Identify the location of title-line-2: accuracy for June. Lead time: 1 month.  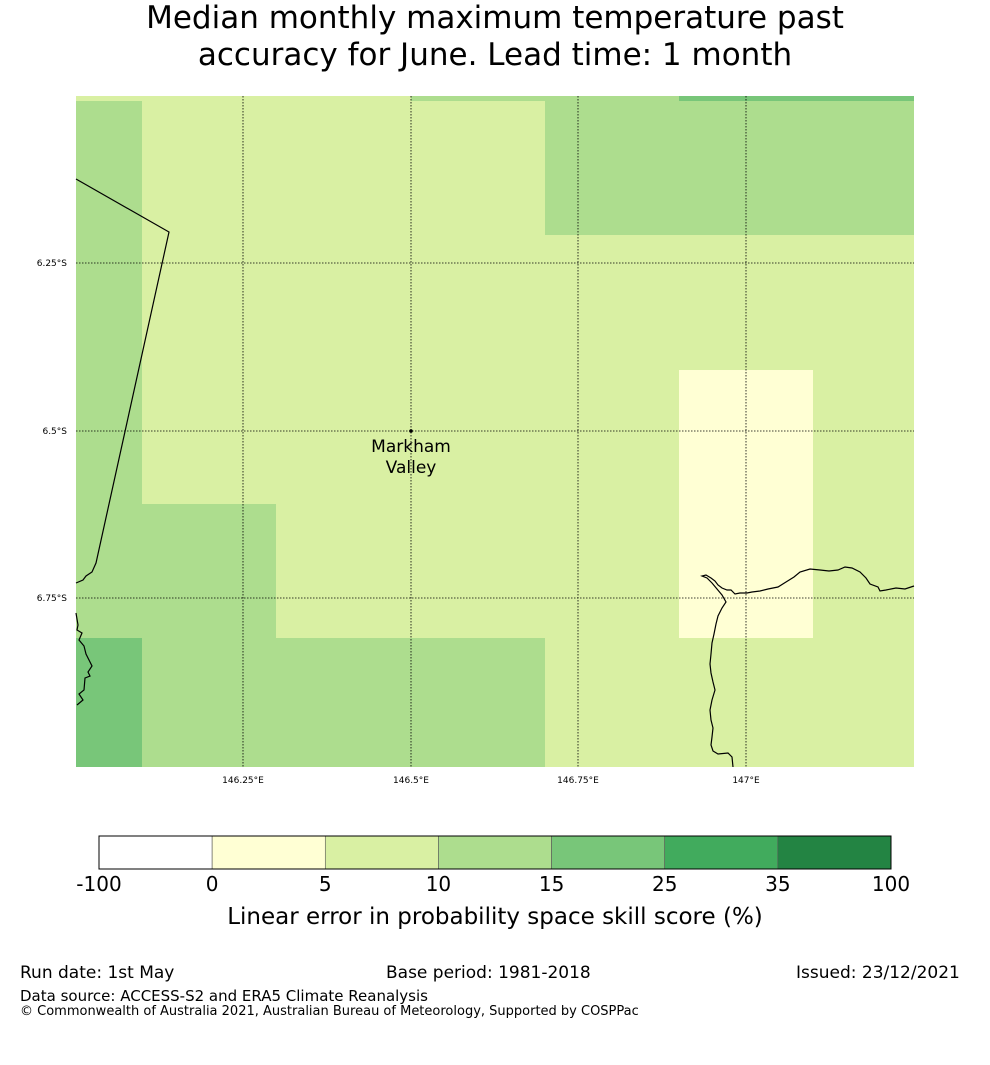
(495, 55).